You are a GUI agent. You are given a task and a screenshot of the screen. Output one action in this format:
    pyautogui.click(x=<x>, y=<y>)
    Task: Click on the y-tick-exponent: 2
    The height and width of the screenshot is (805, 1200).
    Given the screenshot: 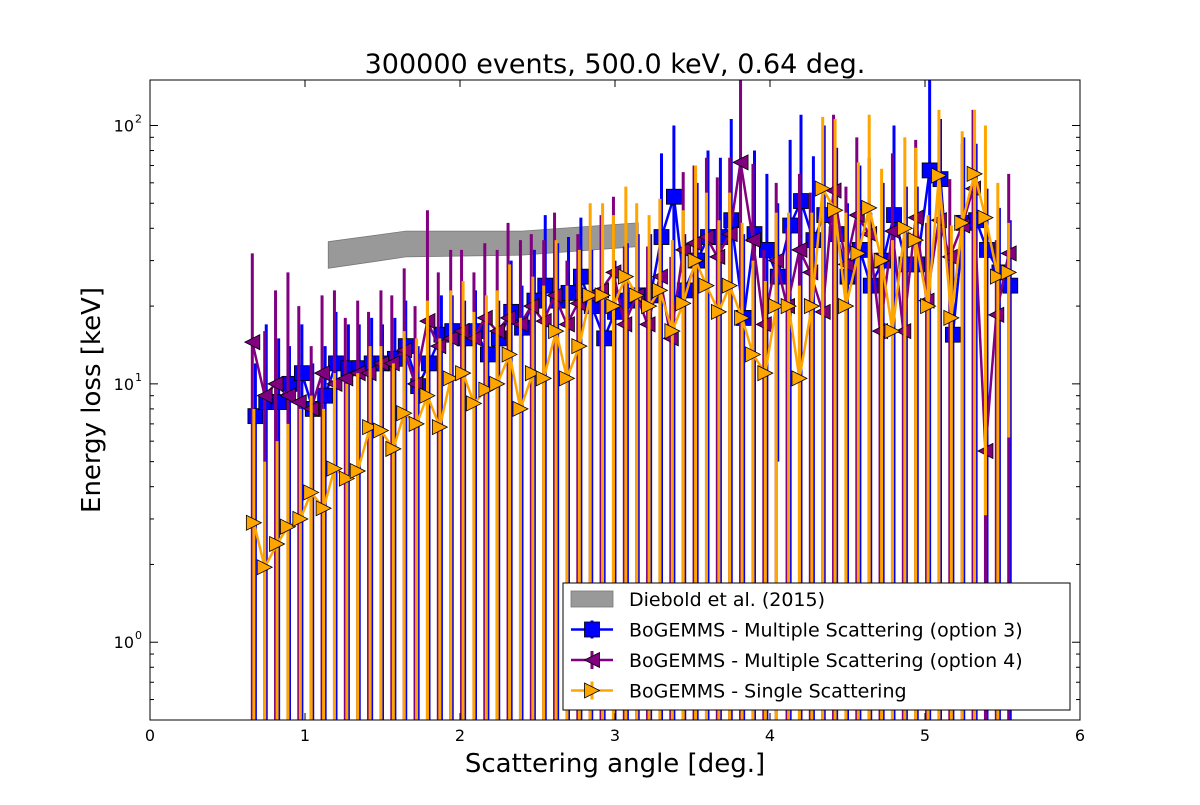 What is the action you would take?
    pyautogui.click(x=138, y=118)
    